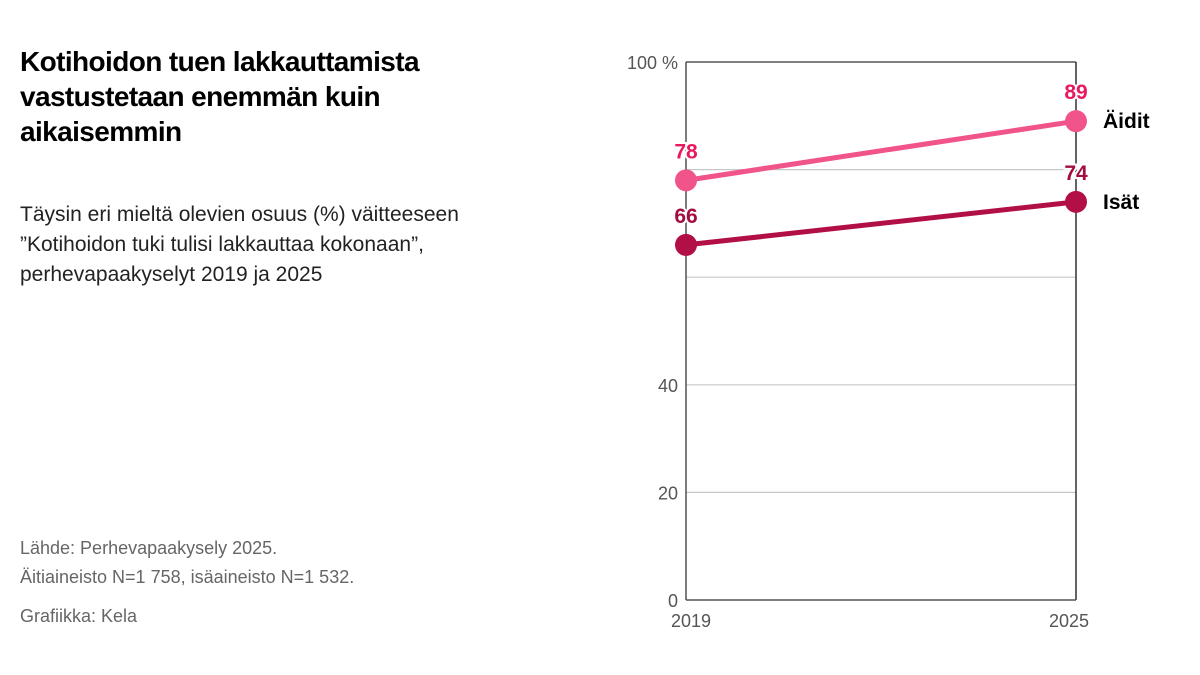 This screenshot has height=675, width=1200. Describe the element at coordinates (1075, 92) in the screenshot. I see `data-label: 89` at that location.